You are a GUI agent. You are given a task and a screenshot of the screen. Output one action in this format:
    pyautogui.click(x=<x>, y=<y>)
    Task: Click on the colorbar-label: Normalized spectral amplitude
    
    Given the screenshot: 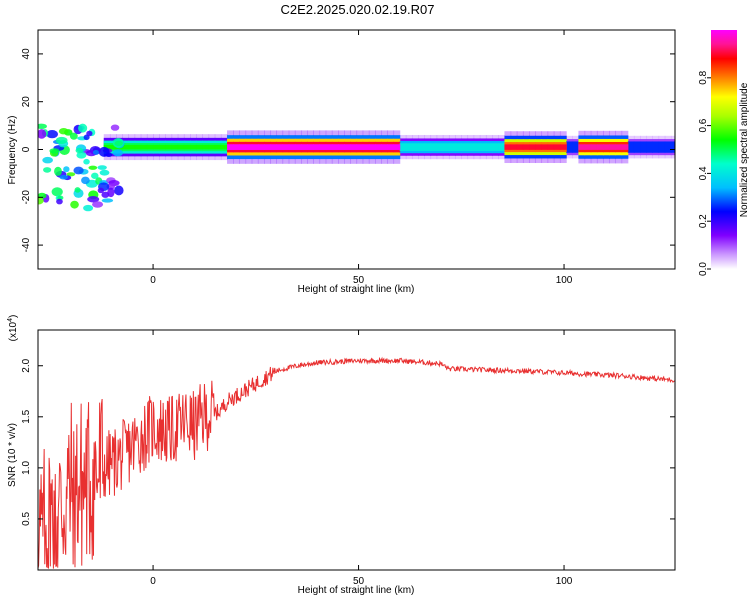 What is the action you would take?
    pyautogui.click(x=744, y=149)
    